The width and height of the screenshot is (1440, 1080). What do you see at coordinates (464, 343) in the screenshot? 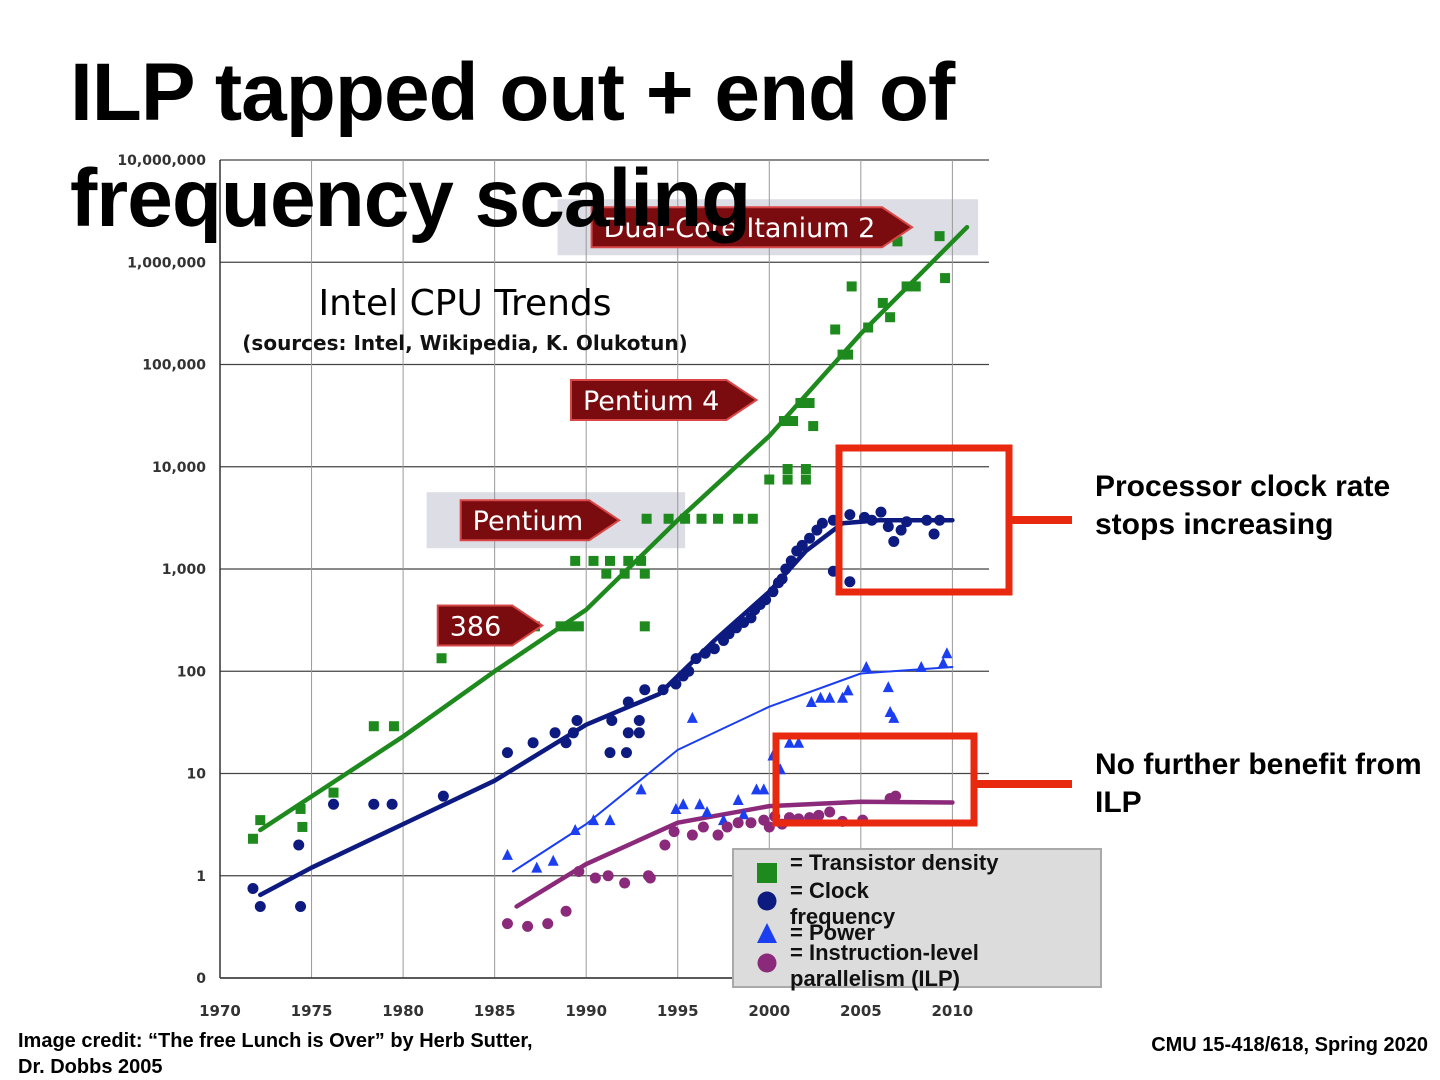
I see `chart-subtitle: (sources: Intel, Wikipedia, K. Olukotun)` at bounding box center [464, 343].